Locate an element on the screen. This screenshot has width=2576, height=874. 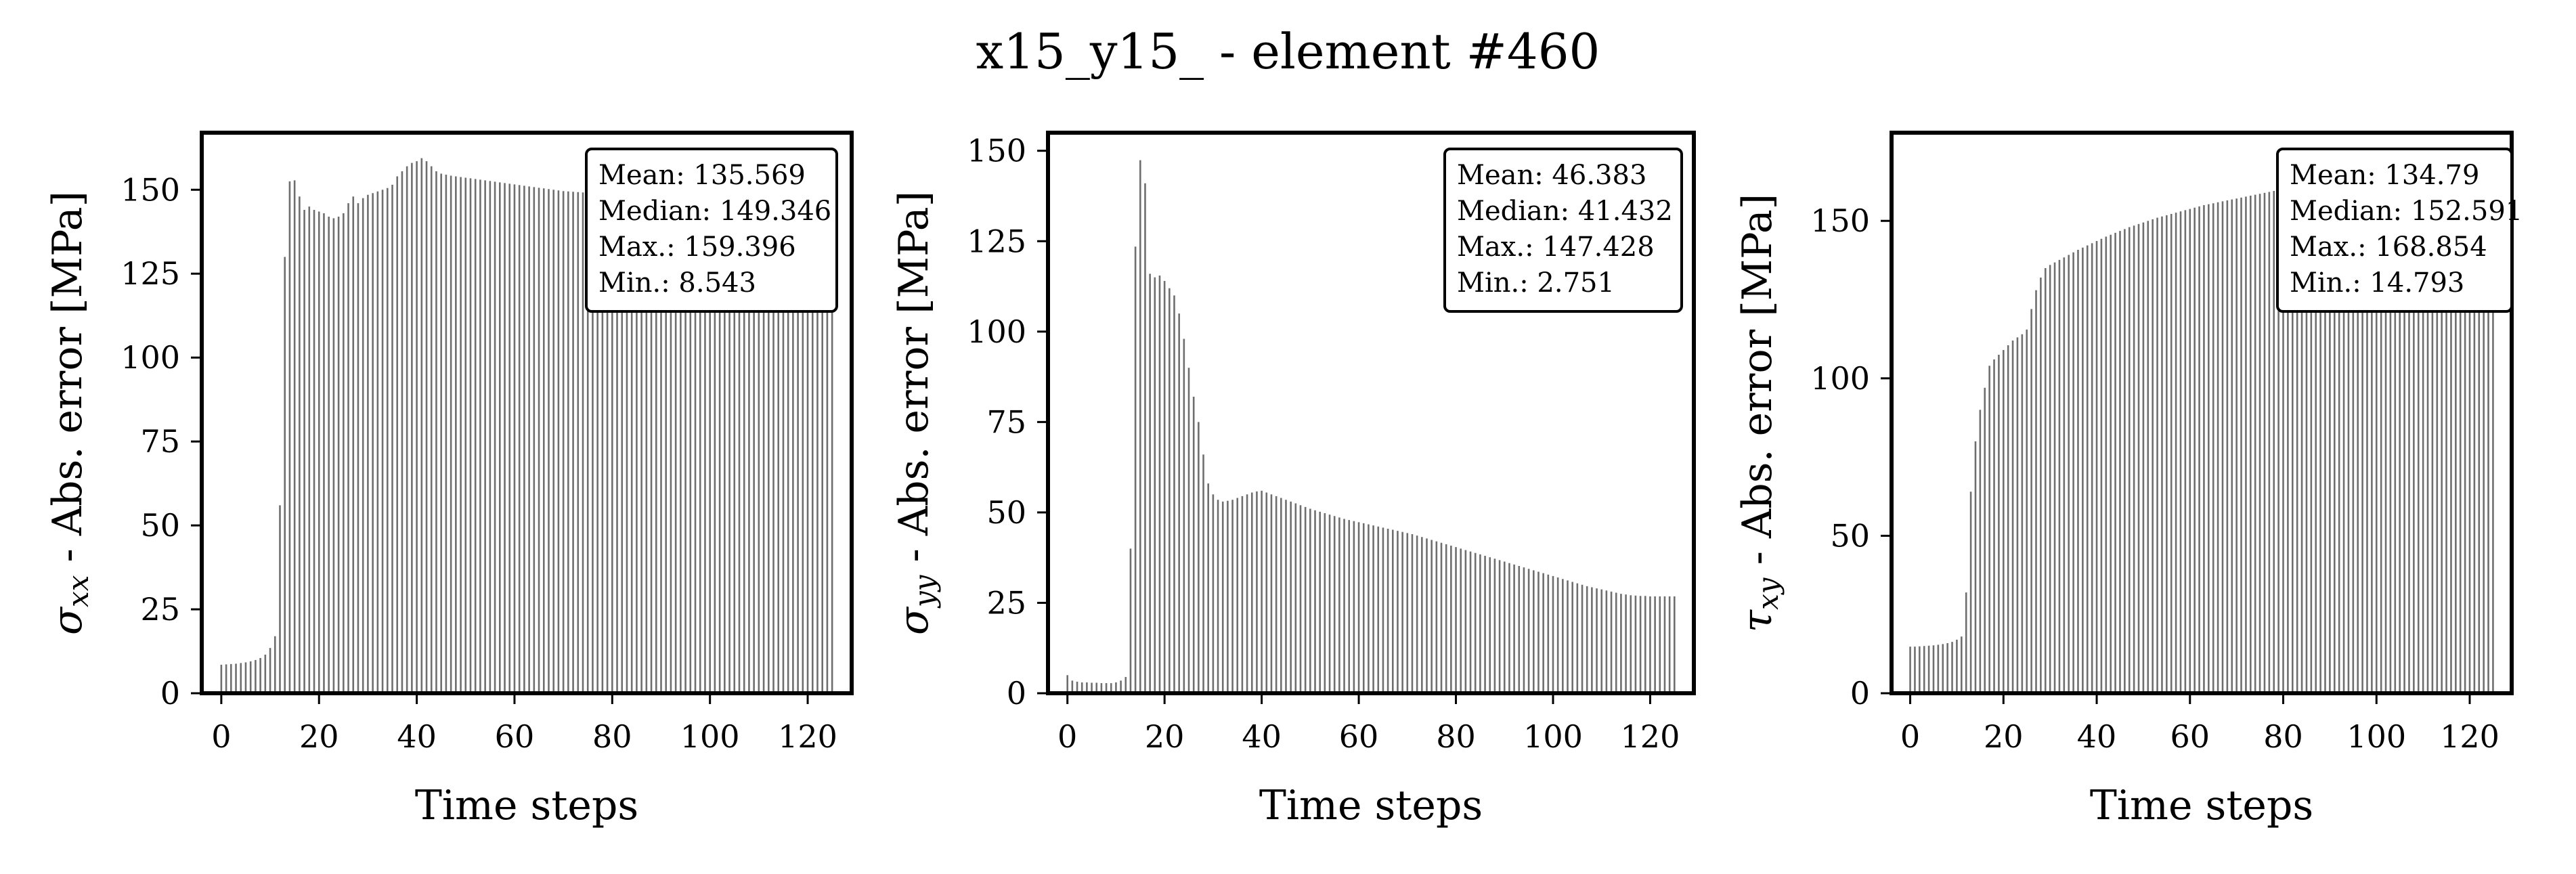
stats-line: Min.: 2.751 is located at coordinates (1536, 283).